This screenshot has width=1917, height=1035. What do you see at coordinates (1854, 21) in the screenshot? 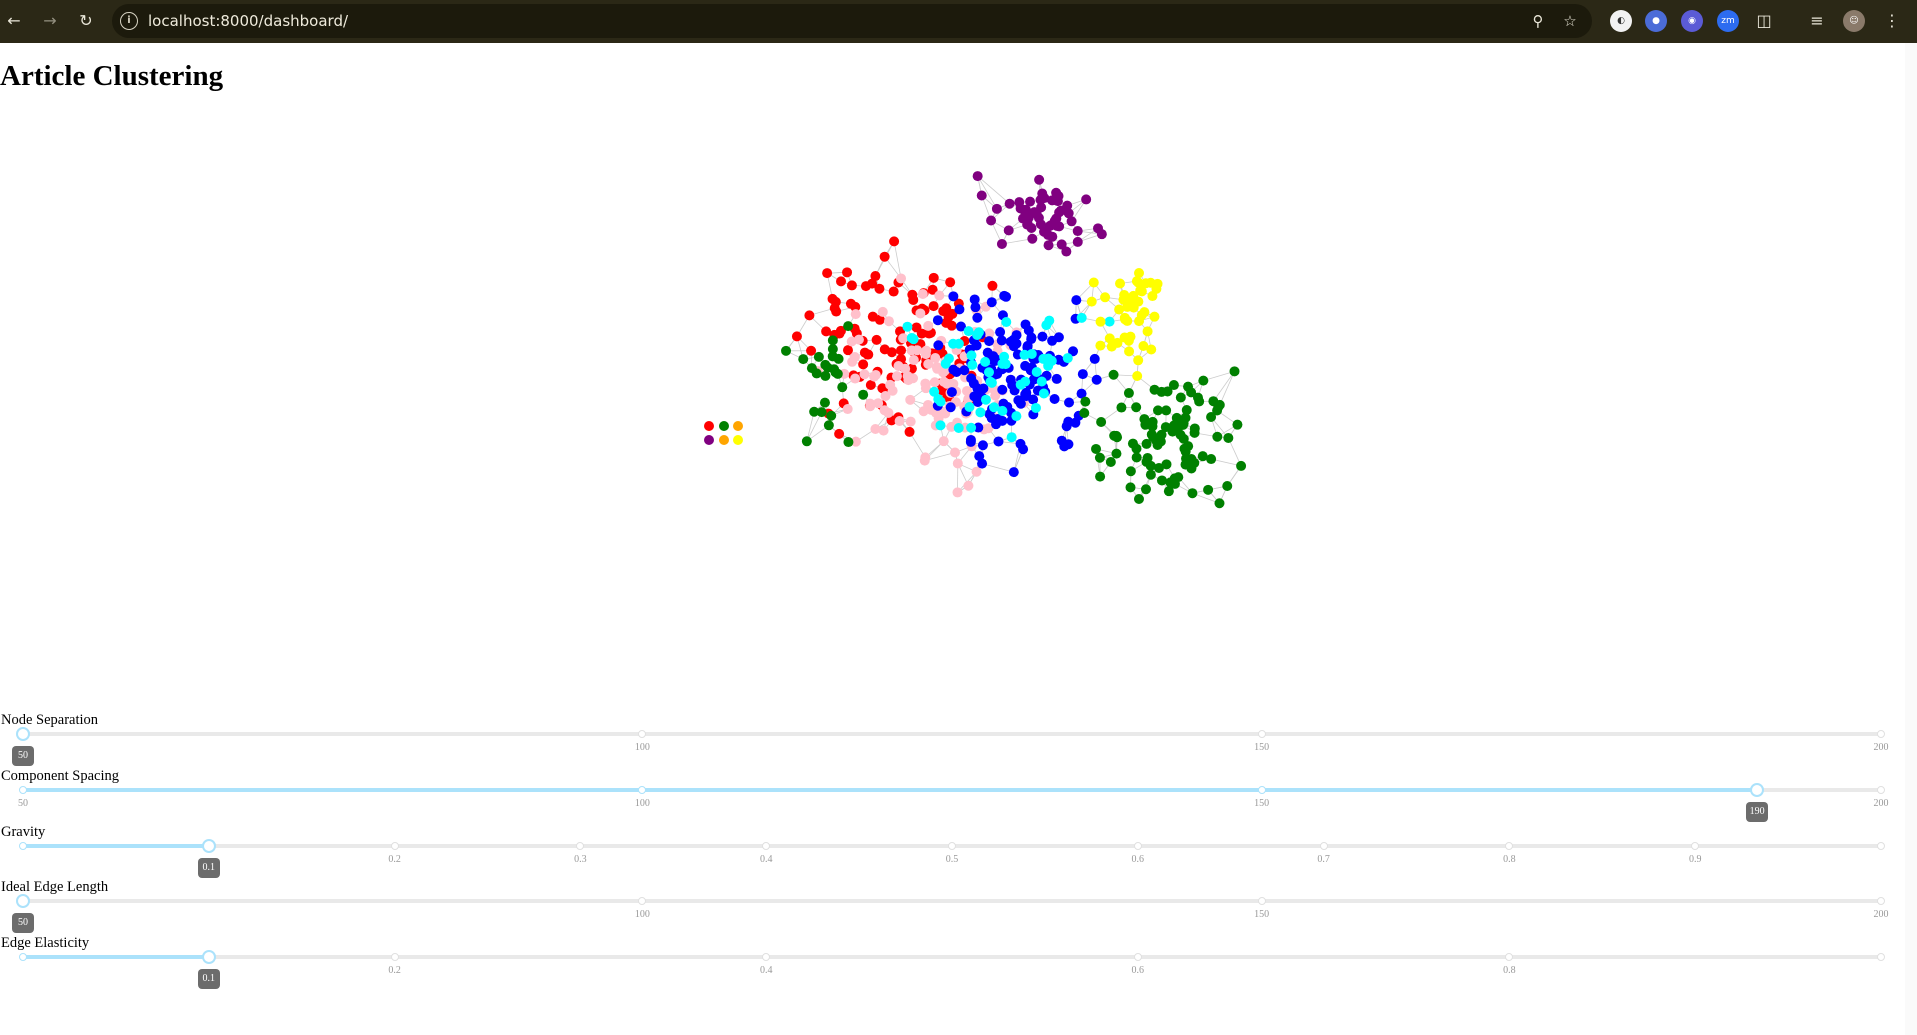
I see `profile-avatar: ☺` at bounding box center [1854, 21].